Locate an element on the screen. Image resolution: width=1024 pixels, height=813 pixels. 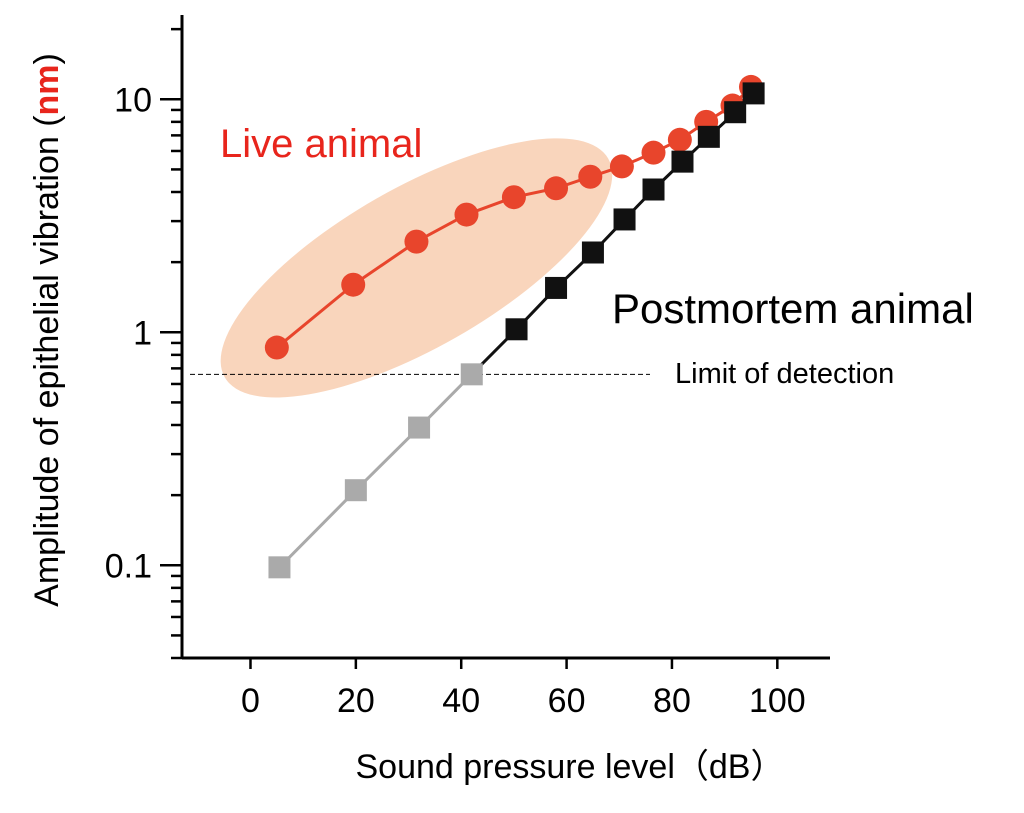
x-axis-title: Sound pressure level（dB） is located at coordinates (569, 767).